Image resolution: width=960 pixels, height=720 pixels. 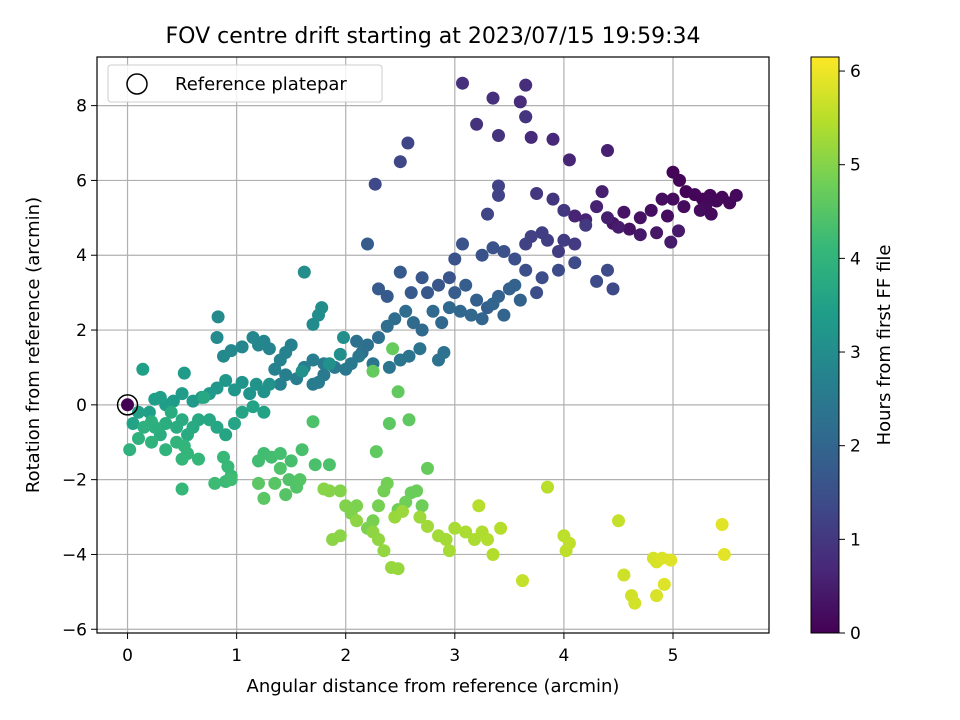 I want to click on x-tick-label: 0, so click(x=127, y=656).